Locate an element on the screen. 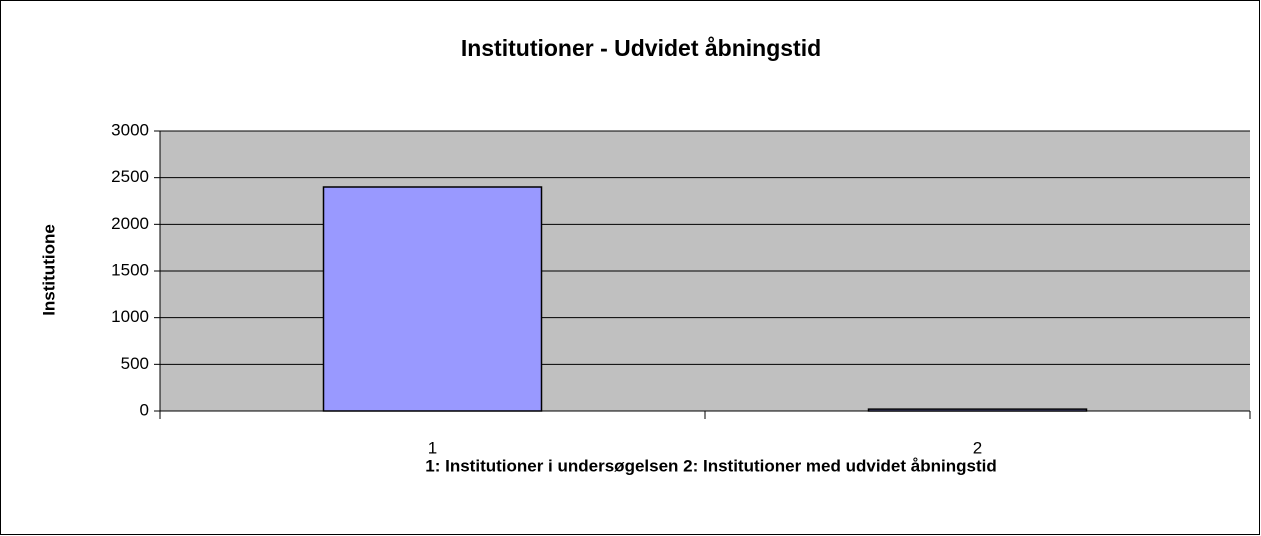 The width and height of the screenshot is (1261, 536). y-tick-label: 1500 is located at coordinates (130, 269).